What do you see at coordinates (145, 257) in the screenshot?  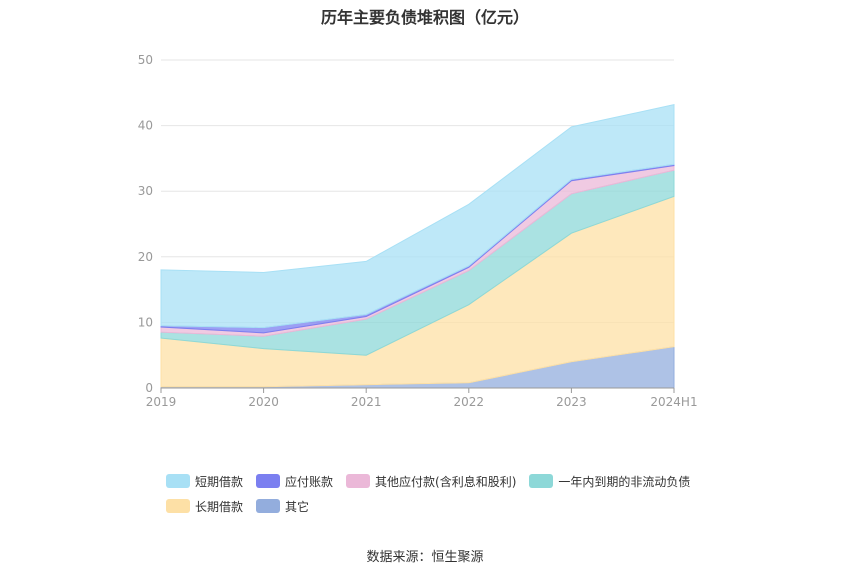 I see `y-tick-label: 20` at bounding box center [145, 257].